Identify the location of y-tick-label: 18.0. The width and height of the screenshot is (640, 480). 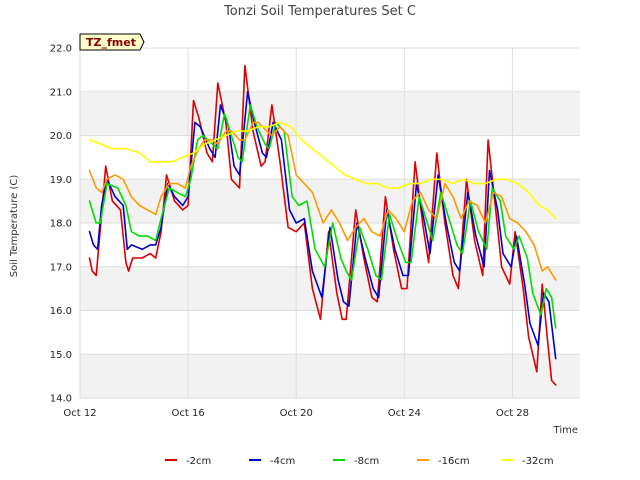
(61, 224).